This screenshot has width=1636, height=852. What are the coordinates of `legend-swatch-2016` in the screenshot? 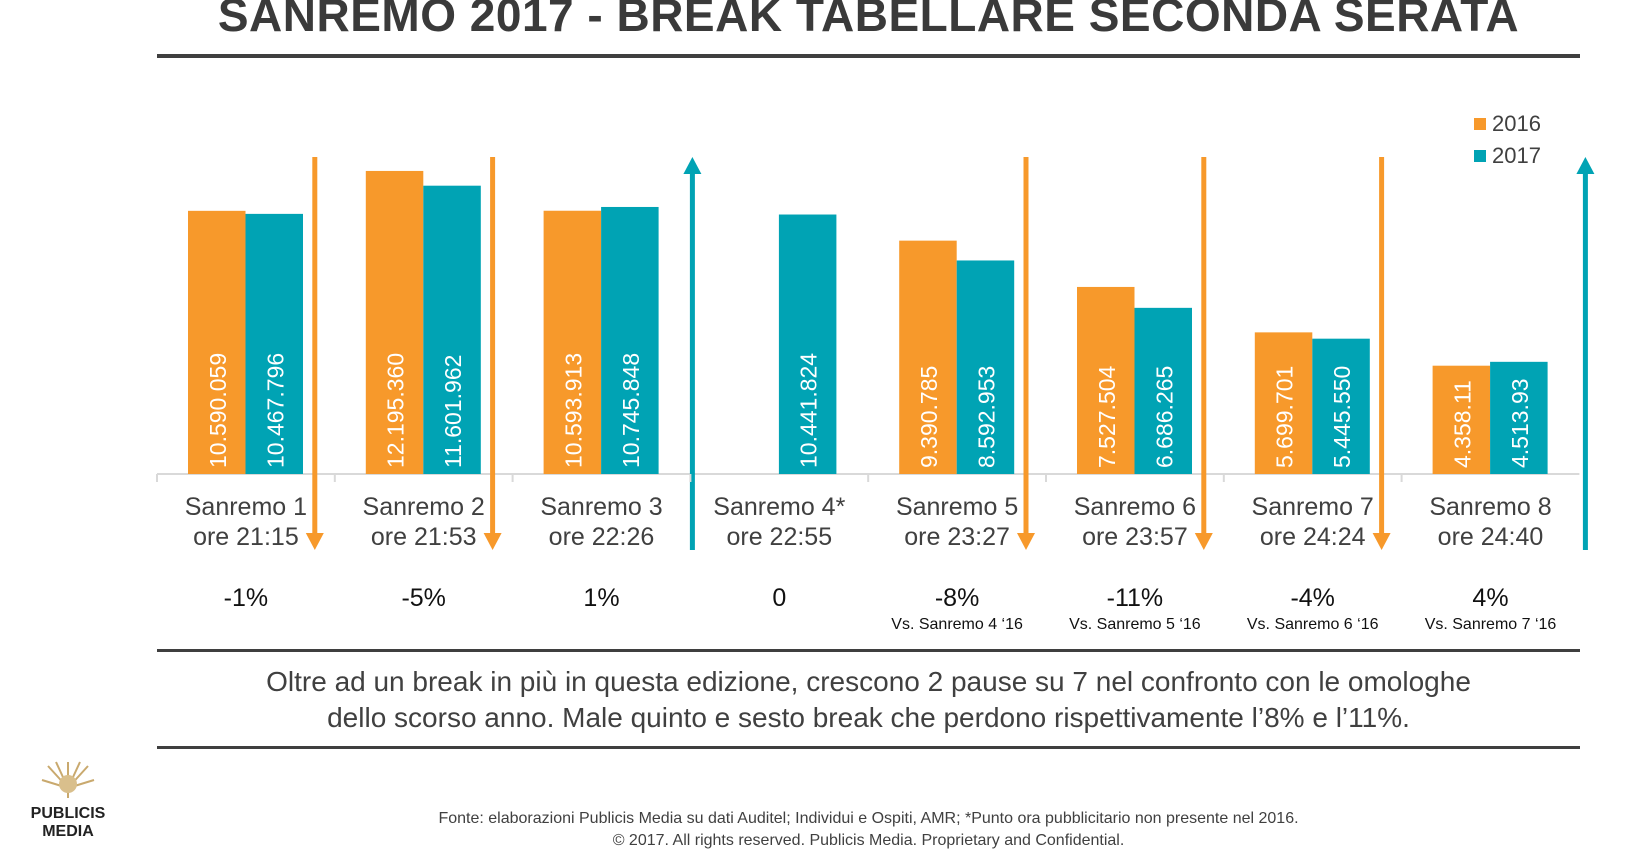 It's located at (1480, 124).